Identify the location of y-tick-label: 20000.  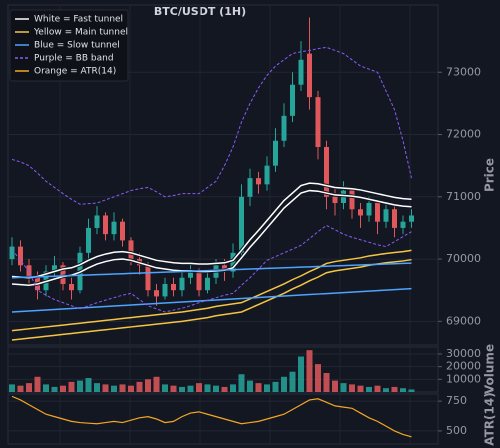
(463, 366).